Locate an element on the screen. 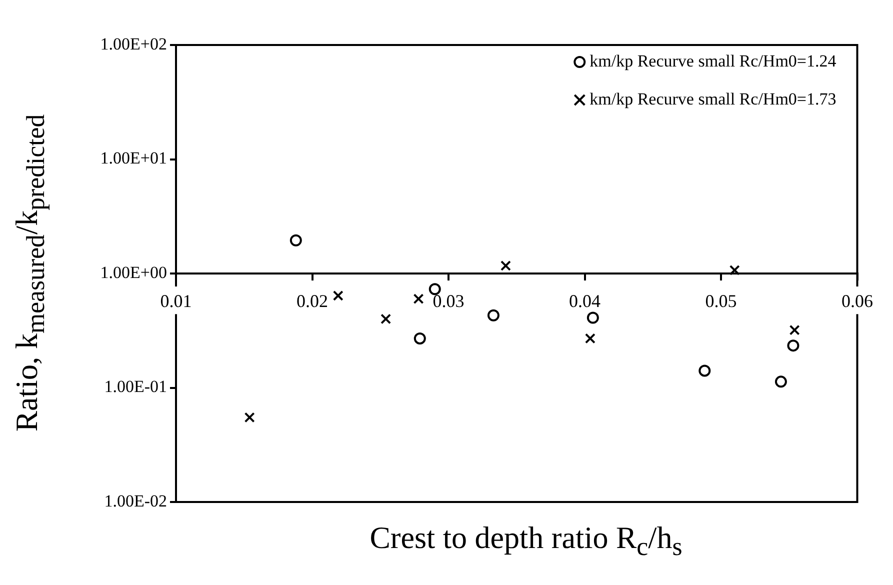  y-tick-label: 1.00E+01 is located at coordinates (133, 158).